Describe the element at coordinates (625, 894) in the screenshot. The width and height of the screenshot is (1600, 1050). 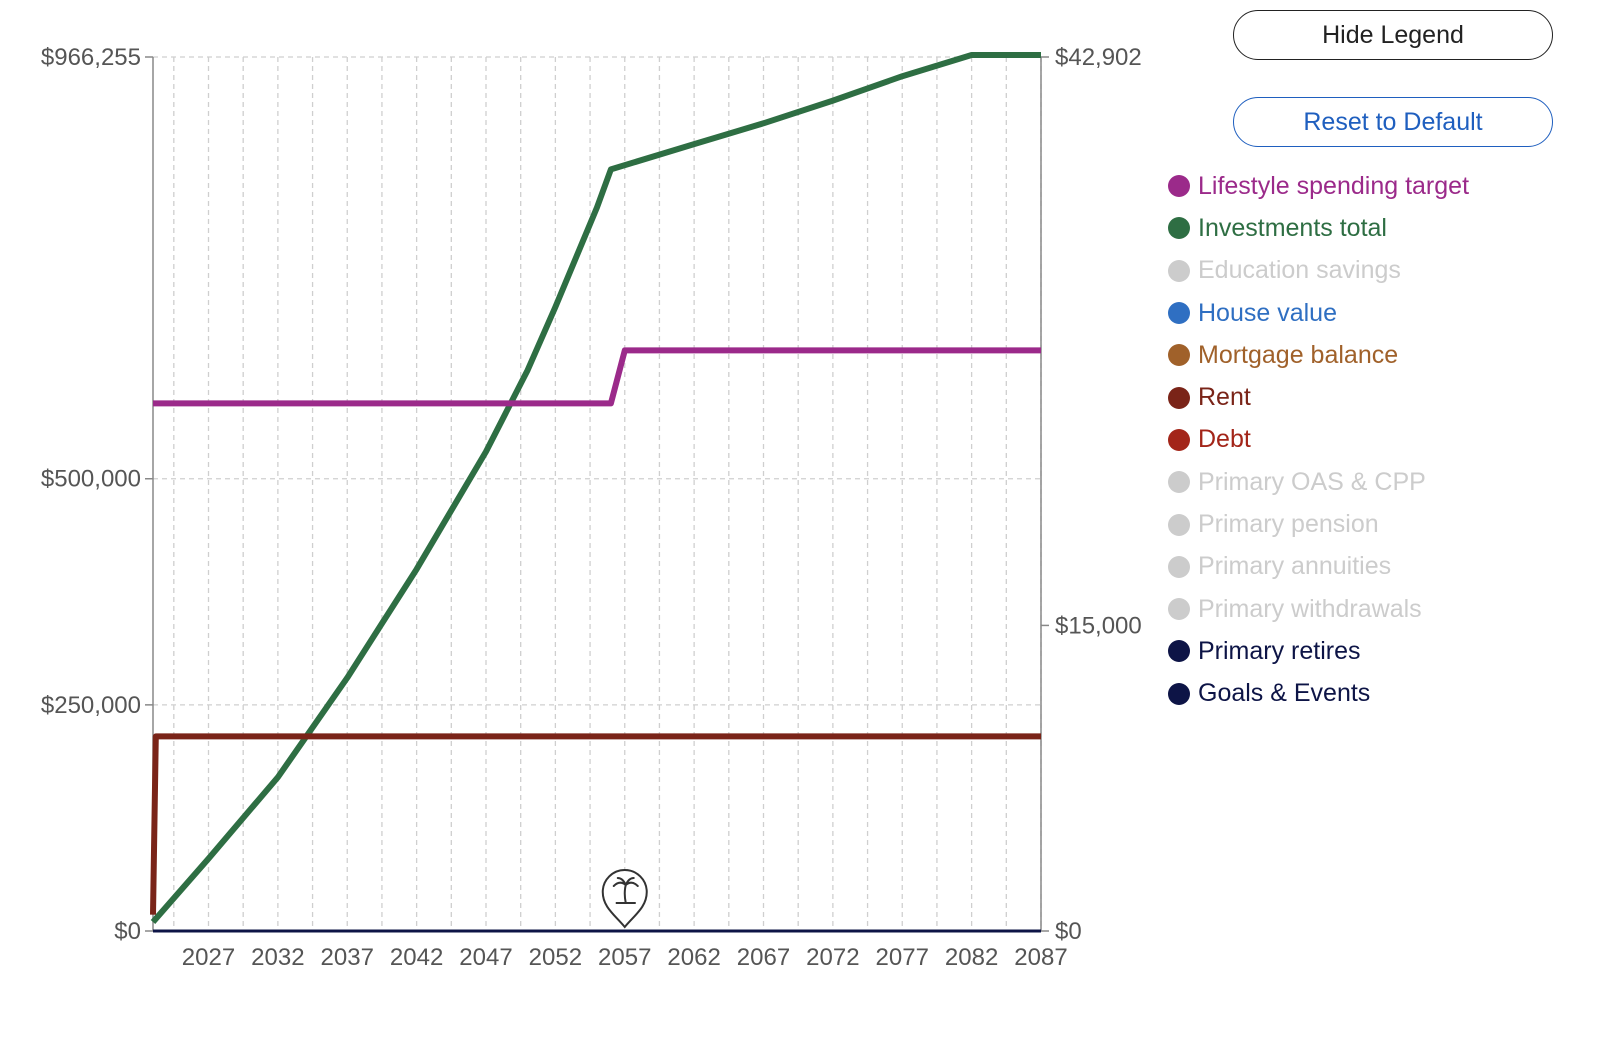
I see `palm-trunk` at that location.